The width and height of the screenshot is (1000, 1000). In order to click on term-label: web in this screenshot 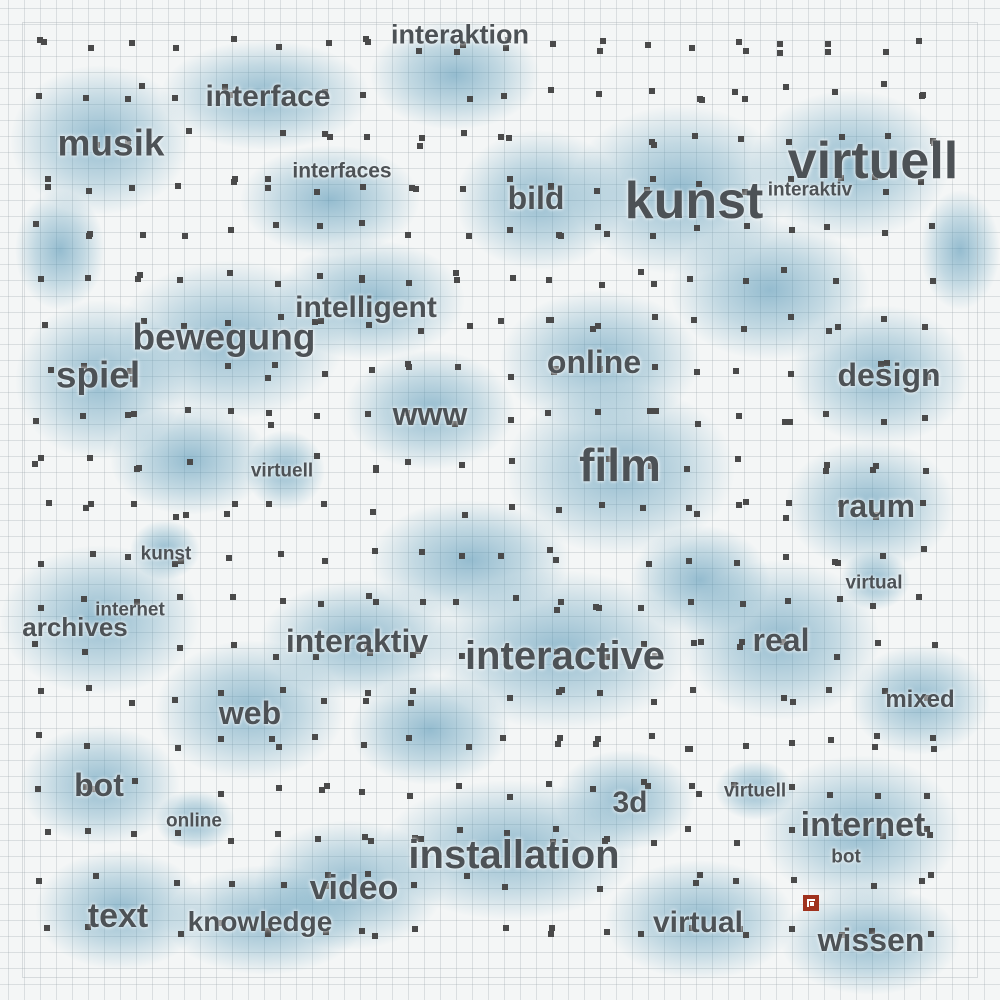, I will do `click(250, 713)`.